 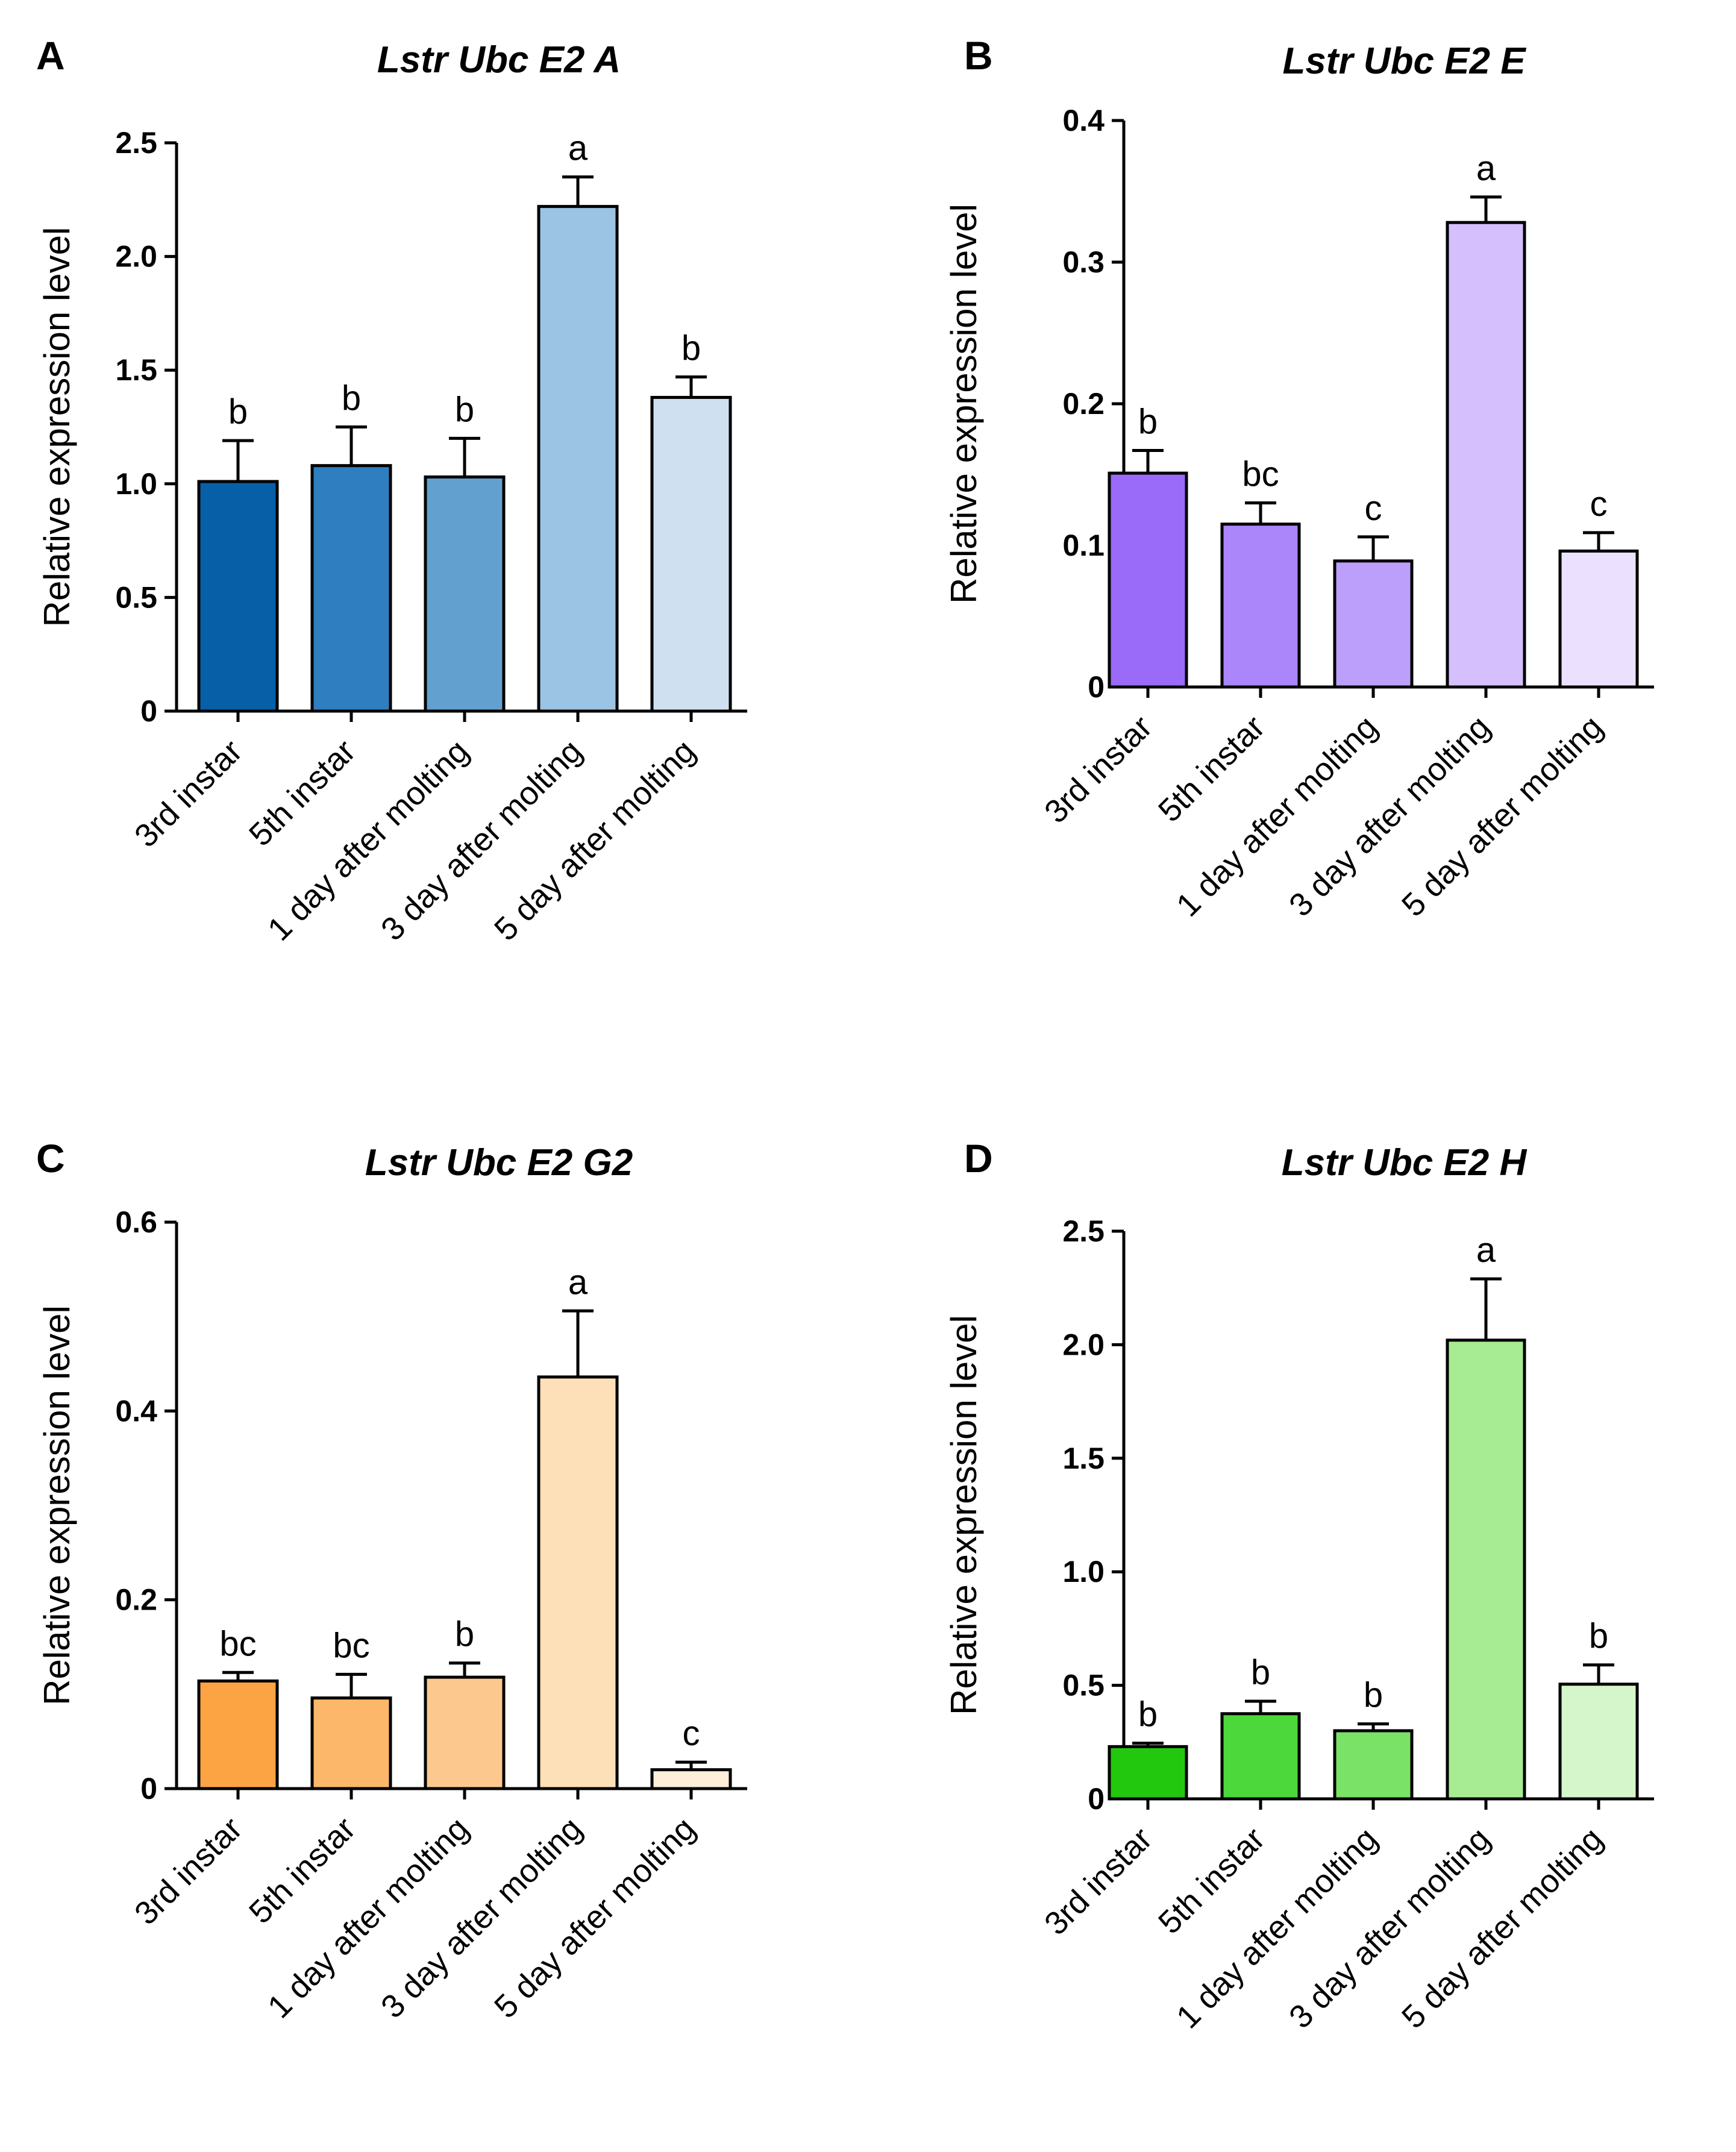 I want to click on chart-title: Lstr Ubc E2 H, so click(x=1405, y=1163).